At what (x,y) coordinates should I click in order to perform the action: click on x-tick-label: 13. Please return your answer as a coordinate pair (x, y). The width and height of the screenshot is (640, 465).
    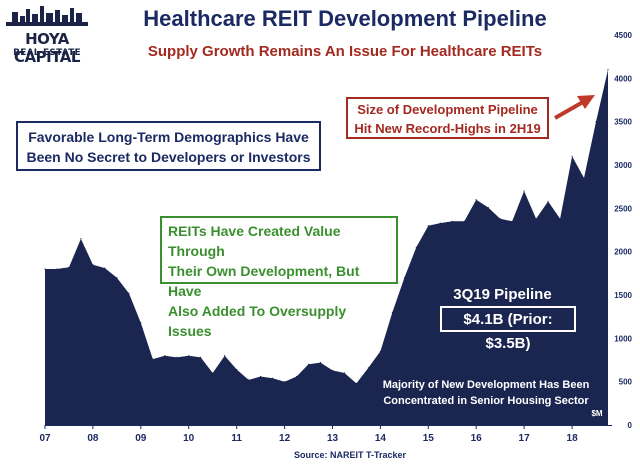
    Looking at the image, I should click on (333, 438).